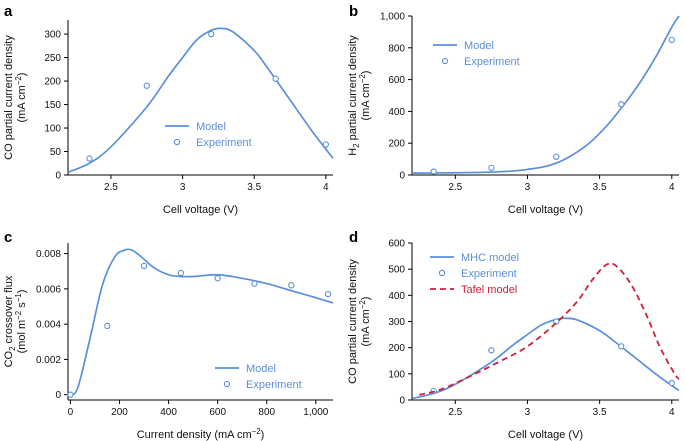 The image size is (685, 441). Describe the element at coordinates (48, 325) in the screenshot. I see `y-tick-label: 0.004` at that location.